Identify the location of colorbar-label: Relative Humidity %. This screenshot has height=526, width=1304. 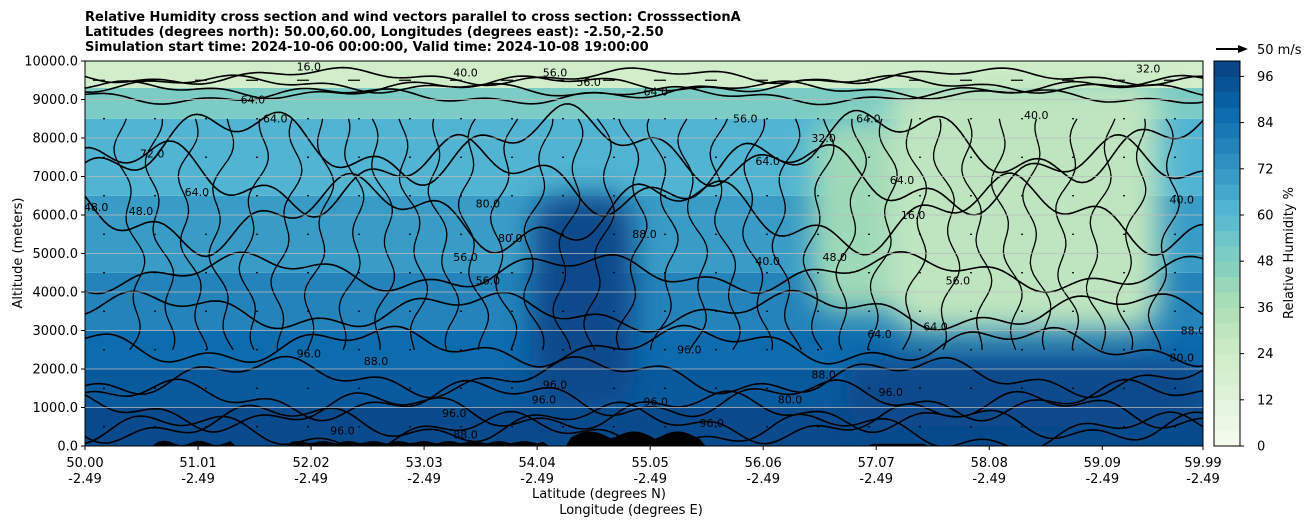
(1289, 253).